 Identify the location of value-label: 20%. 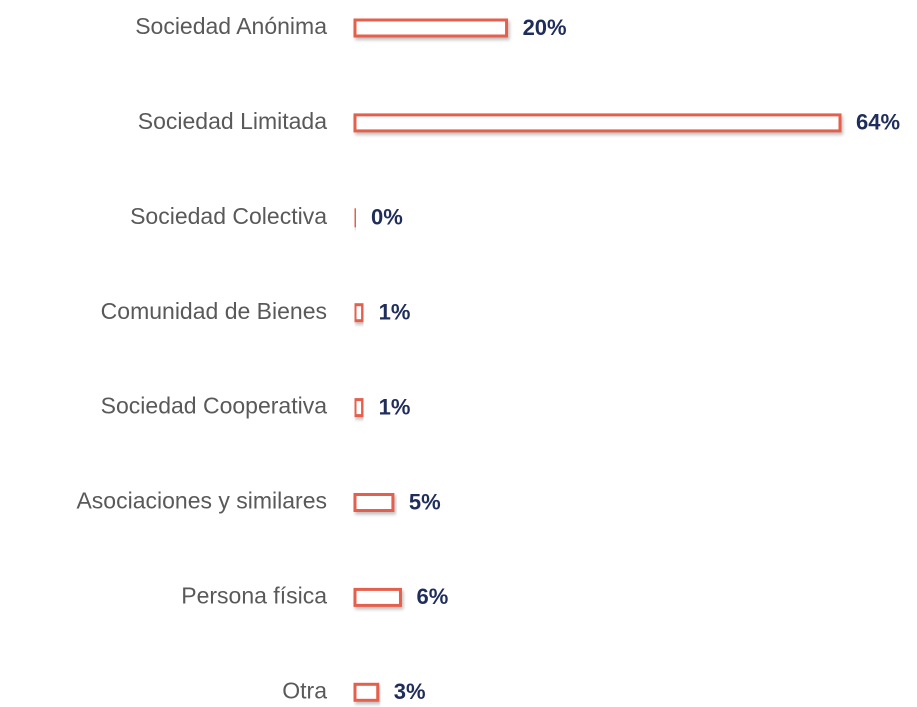
(545, 27).